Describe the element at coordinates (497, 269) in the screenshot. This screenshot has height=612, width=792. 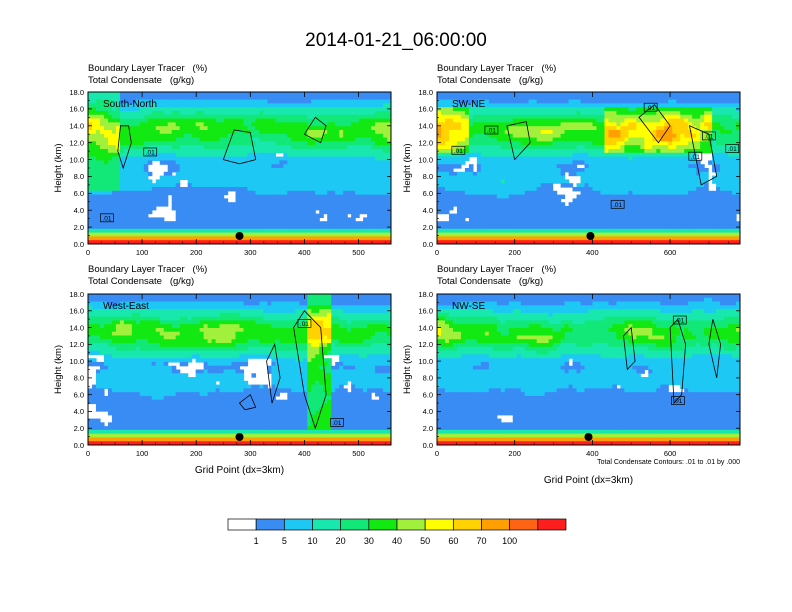
I see `panel-4-header-tracer: Boundary Layer Tracer (%)` at that location.